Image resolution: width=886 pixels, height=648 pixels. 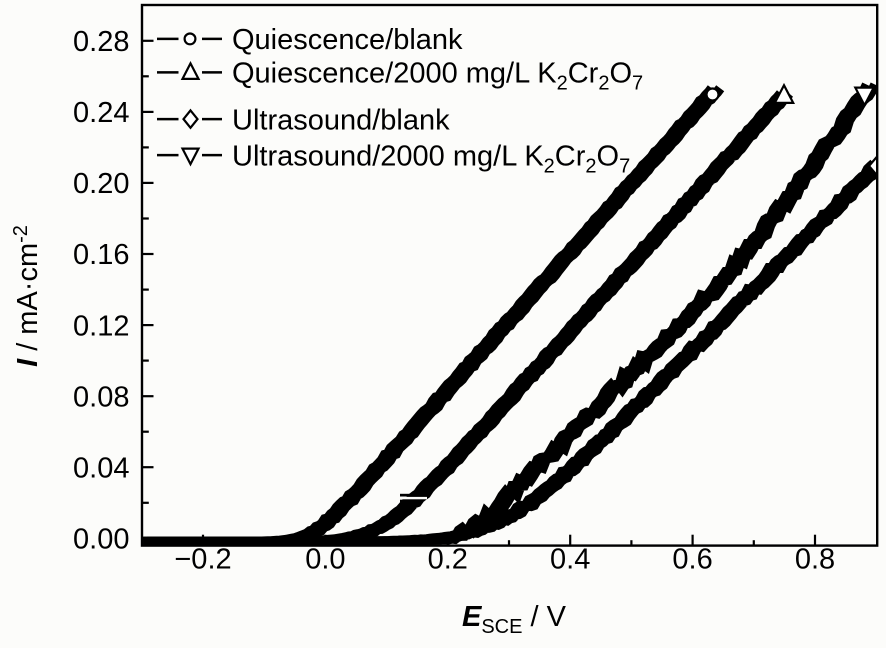 What do you see at coordinates (101, 397) in the screenshot?
I see `svg-text: 0.08` at bounding box center [101, 397].